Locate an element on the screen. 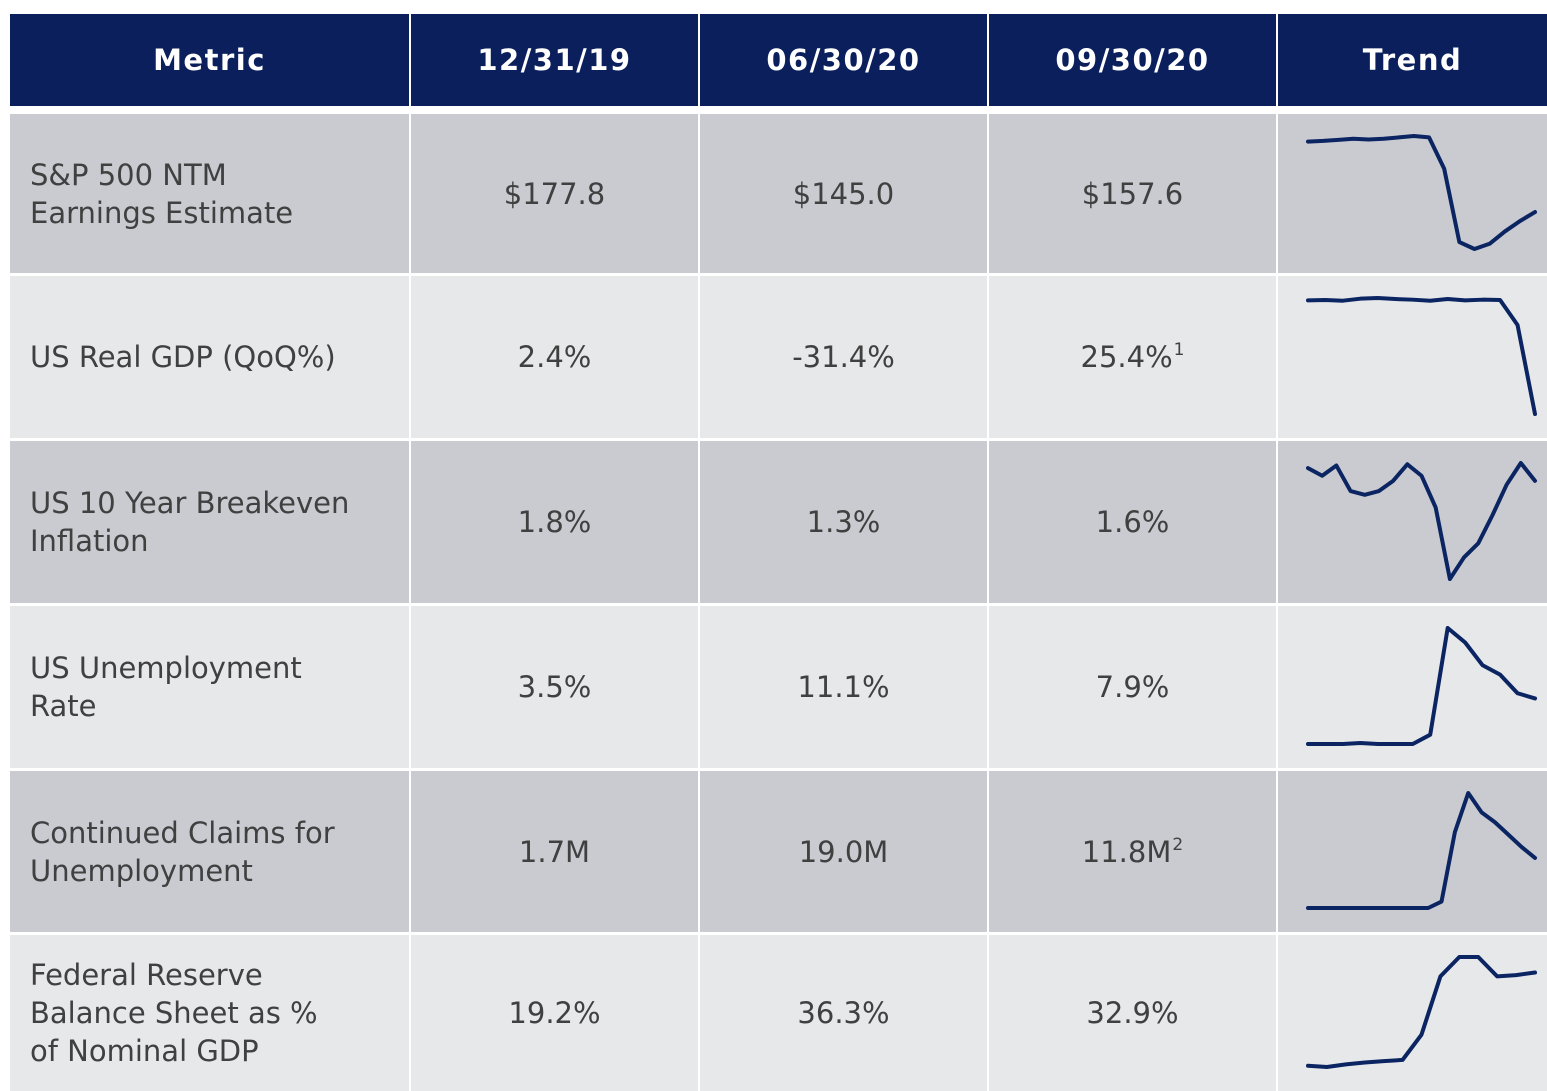  value: 1.6% is located at coordinates (1132, 522).